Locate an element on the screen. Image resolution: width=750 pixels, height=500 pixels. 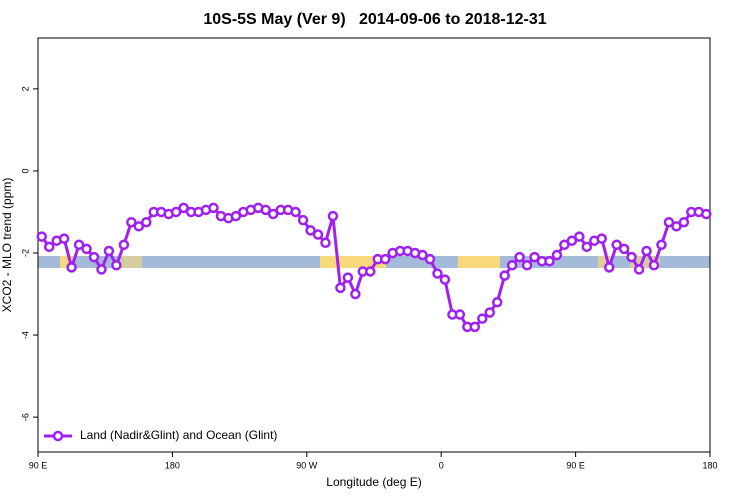
x-axis-label: Longitude (deg E) is located at coordinates (373, 482).